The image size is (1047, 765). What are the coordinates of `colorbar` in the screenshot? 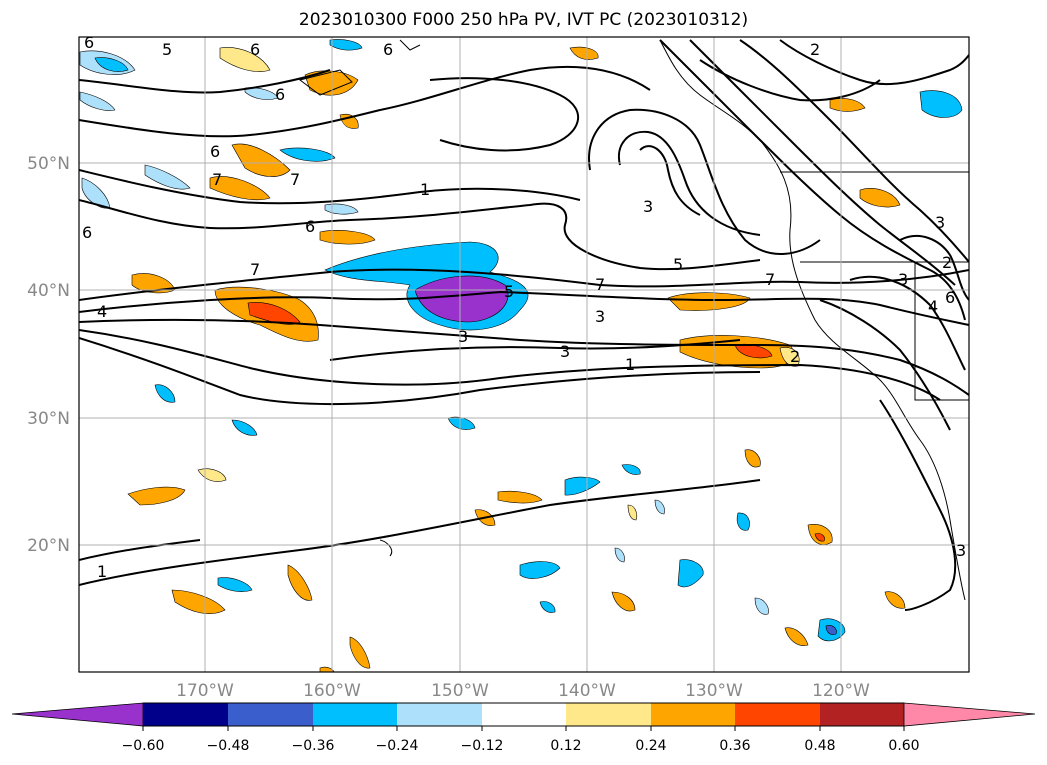 It's located at (523, 714).